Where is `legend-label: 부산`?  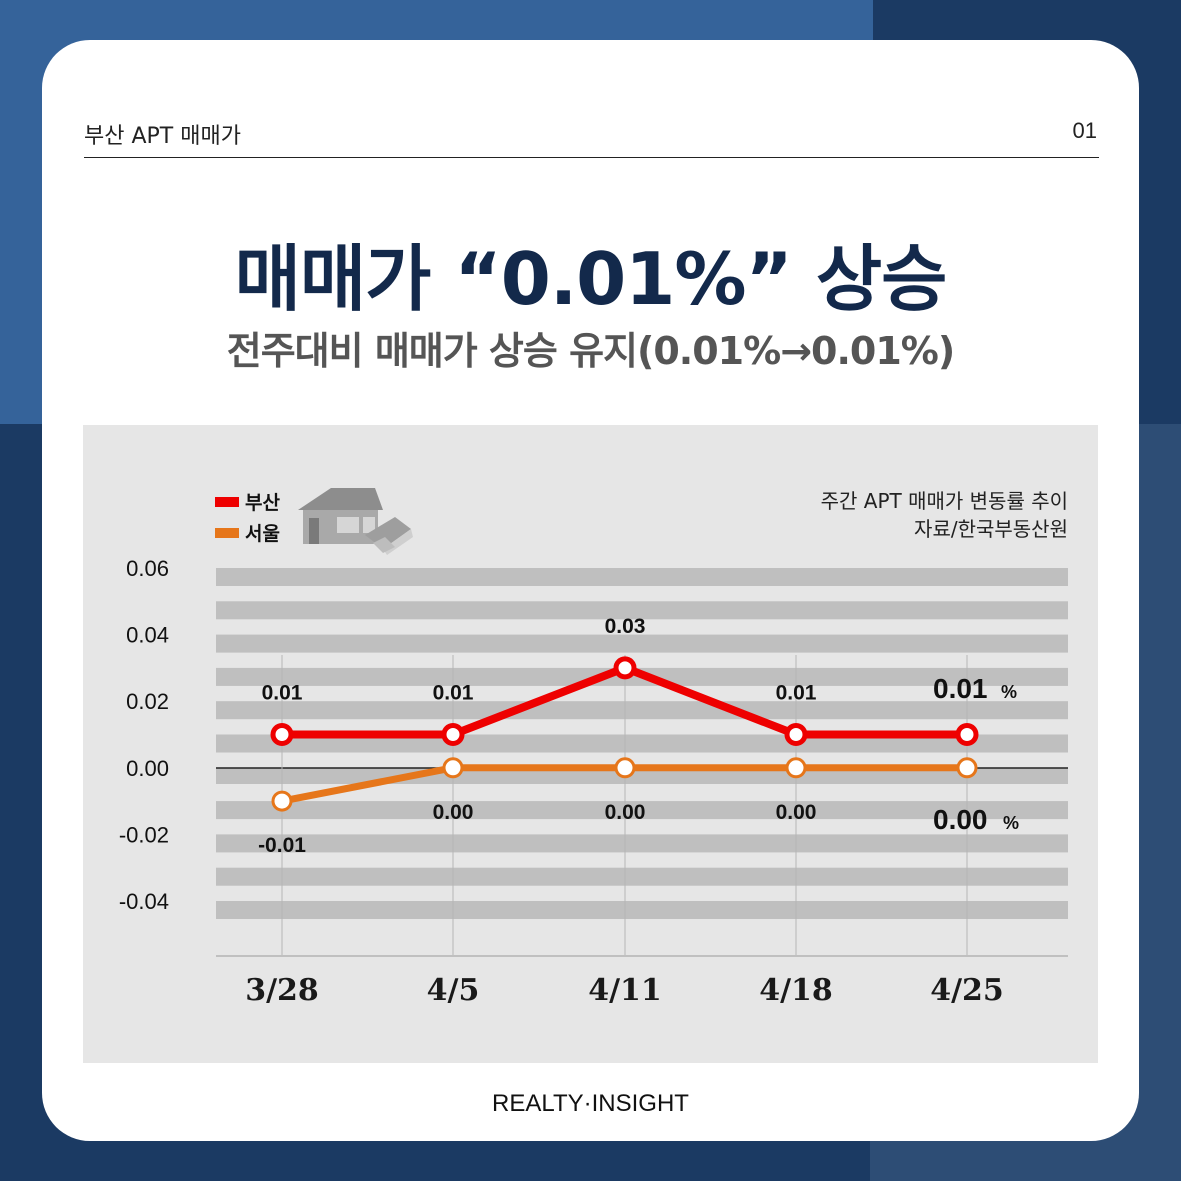 legend-label: 부산 is located at coordinates (262, 503).